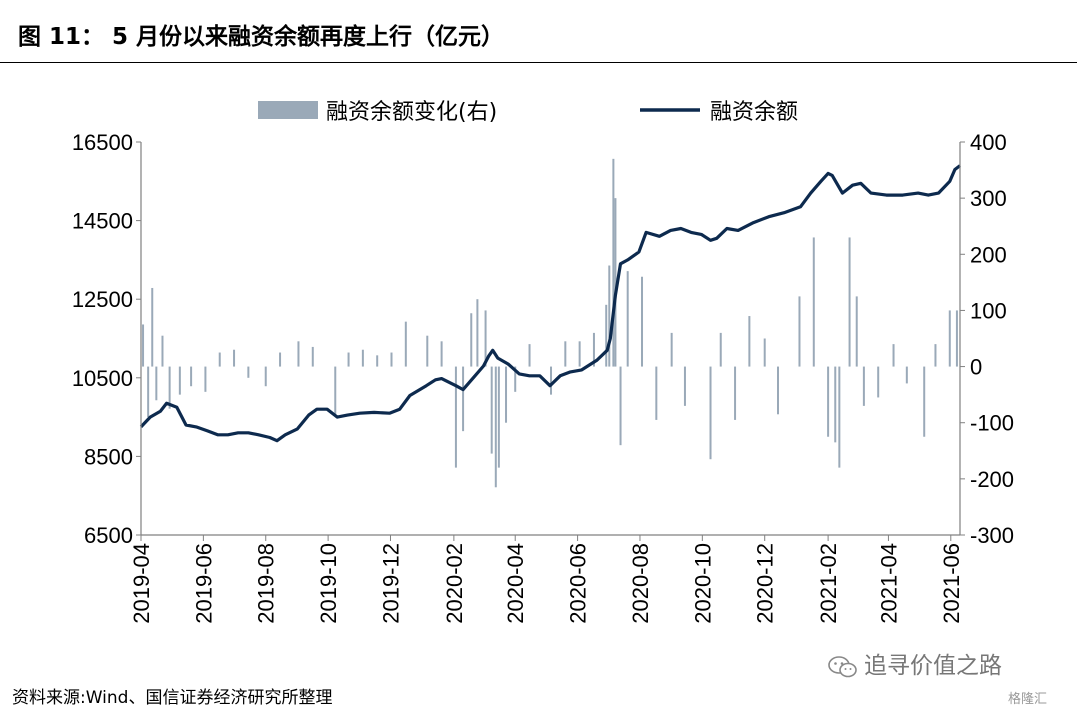 The image size is (1077, 710). What do you see at coordinates (172, 698) in the screenshot?
I see `source-note: 资料来源:Wind、国信证券经济研究所整理` at bounding box center [172, 698].